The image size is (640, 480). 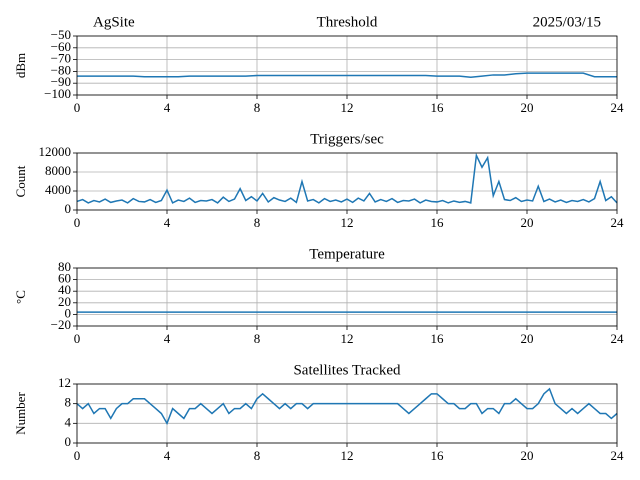 What do you see at coordinates (61, 69) in the screenshot?
I see `y-tick-label: −80` at bounding box center [61, 69].